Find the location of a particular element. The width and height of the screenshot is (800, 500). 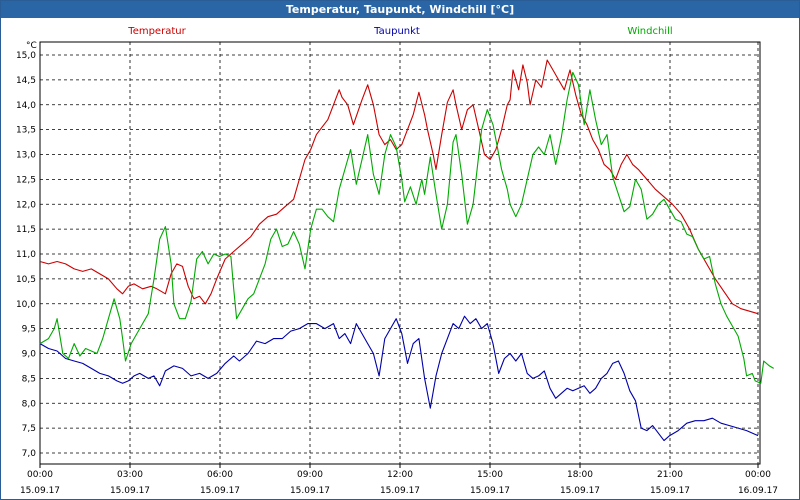

x-tick-time: 06:00 is located at coordinates (220, 475).